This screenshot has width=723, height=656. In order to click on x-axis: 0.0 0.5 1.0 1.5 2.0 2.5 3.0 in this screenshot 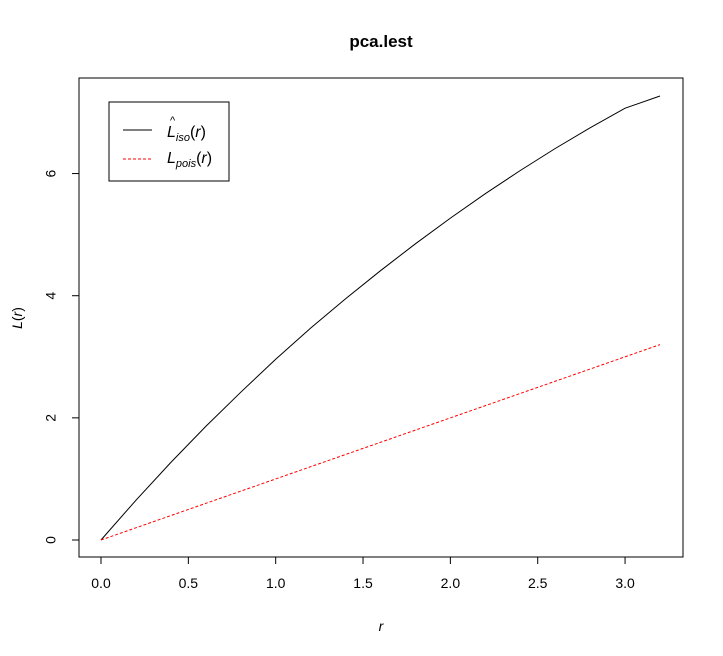, I will do `click(363, 573)`.